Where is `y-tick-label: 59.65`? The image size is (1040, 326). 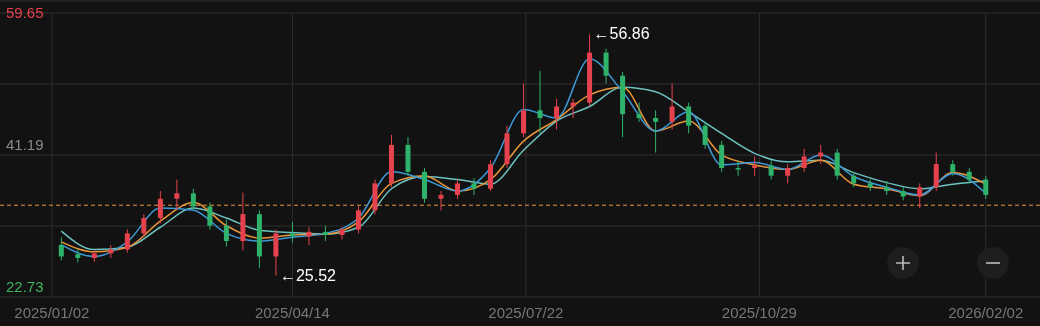
y-tick-label: 59.65 is located at coordinates (25, 12).